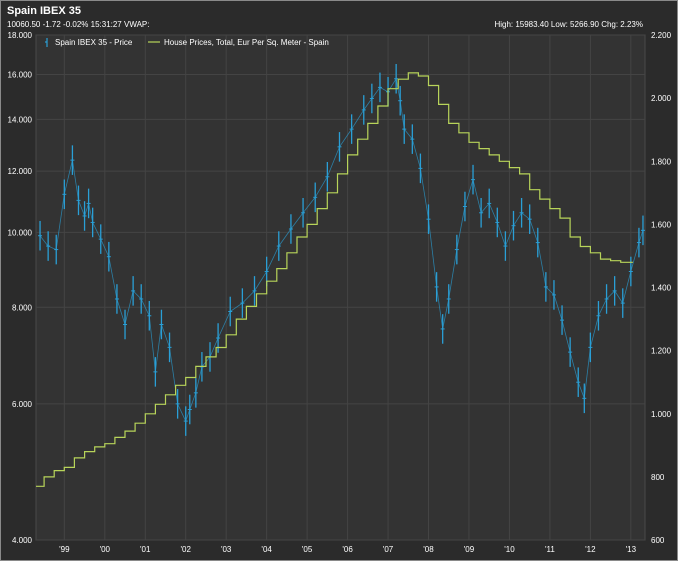  What do you see at coordinates (658, 540) in the screenshot?
I see `right-tick-label: 600` at bounding box center [658, 540].